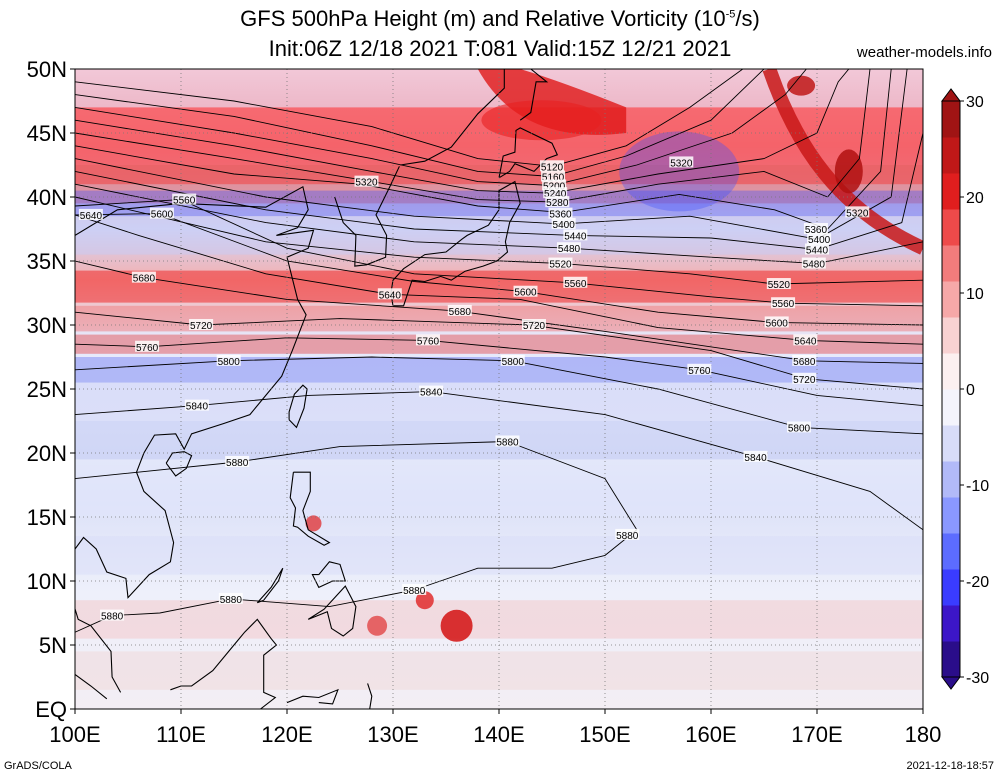  I want to click on svg-text: 5760, so click(428, 341).